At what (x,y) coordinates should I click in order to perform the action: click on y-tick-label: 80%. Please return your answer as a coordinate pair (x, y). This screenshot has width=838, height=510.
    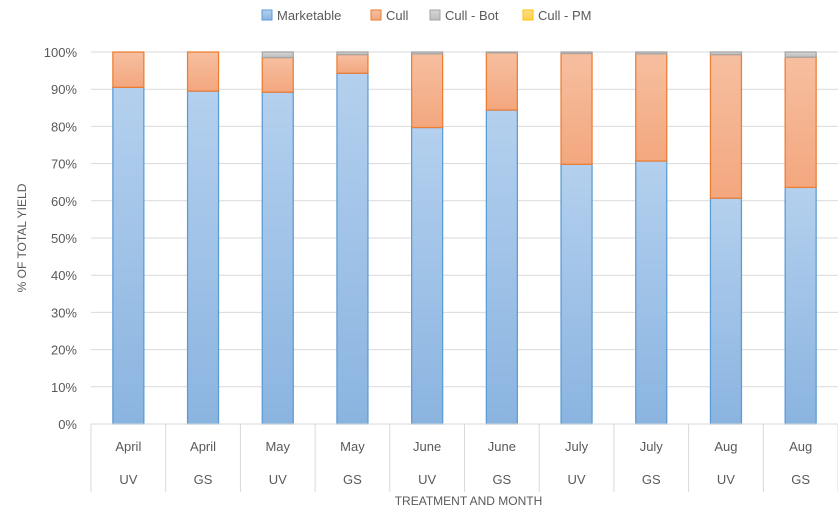
    Looking at the image, I should click on (64, 126).